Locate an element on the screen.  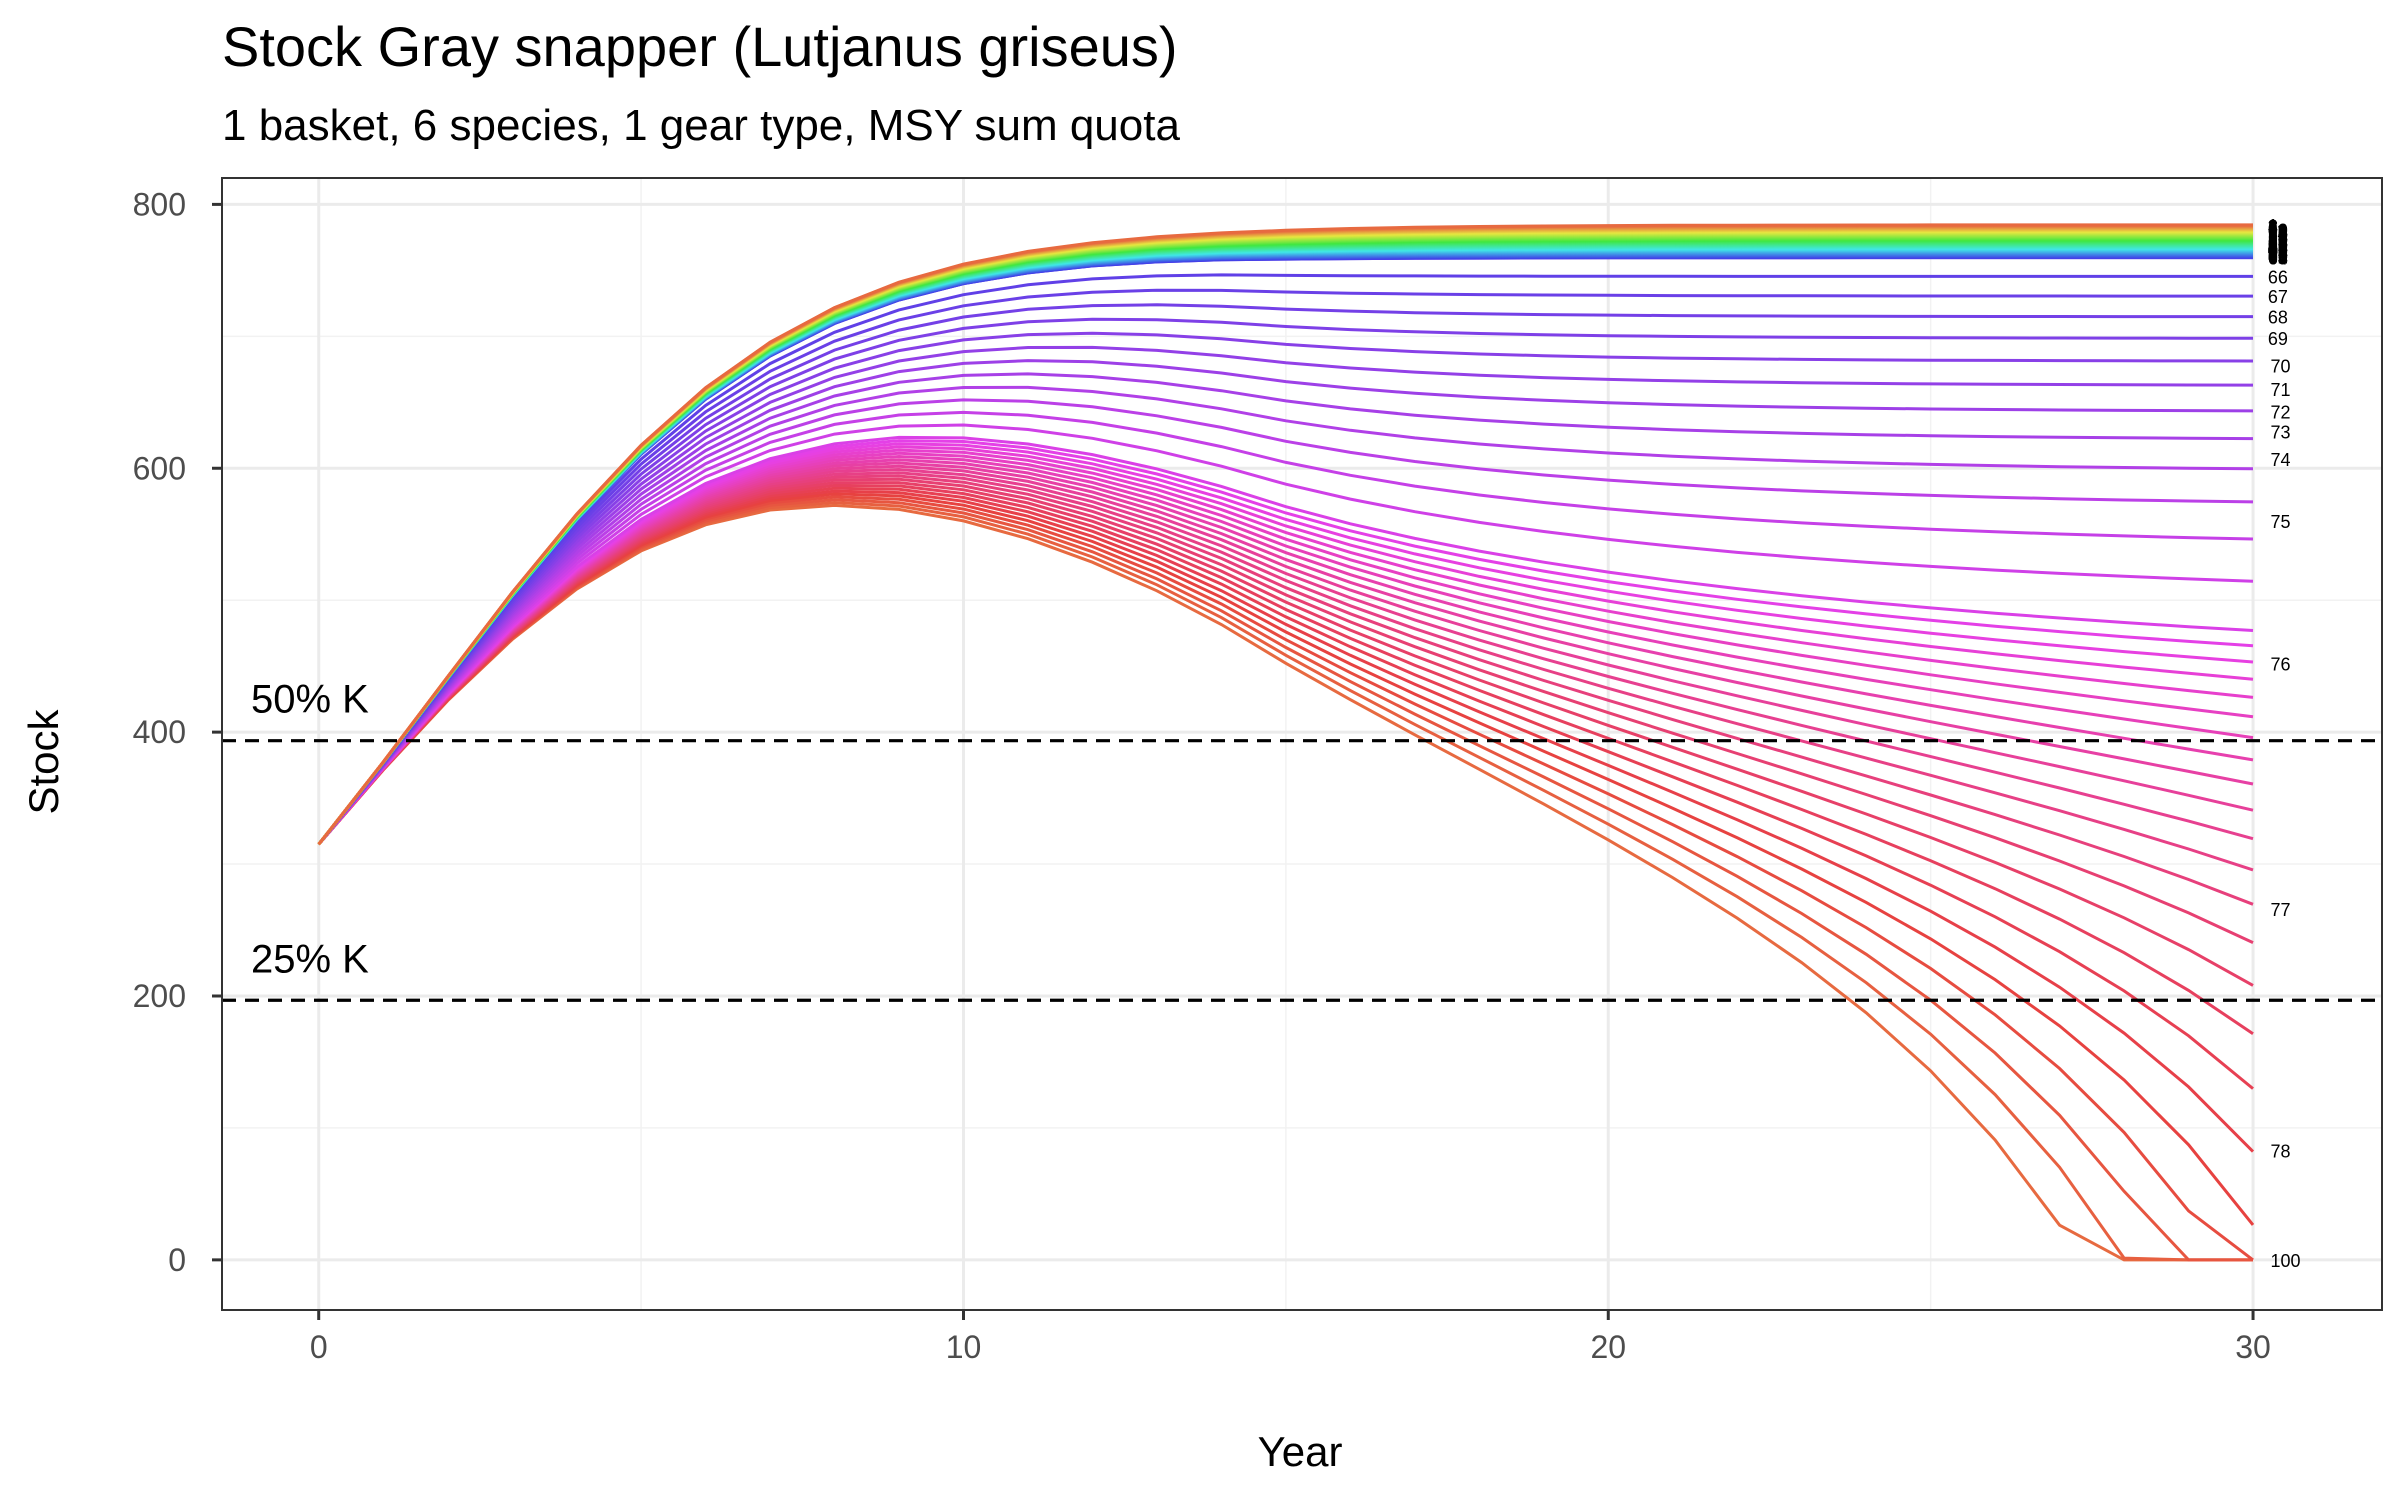
series-end-label-42: 42 is located at coordinates (2278, 247).